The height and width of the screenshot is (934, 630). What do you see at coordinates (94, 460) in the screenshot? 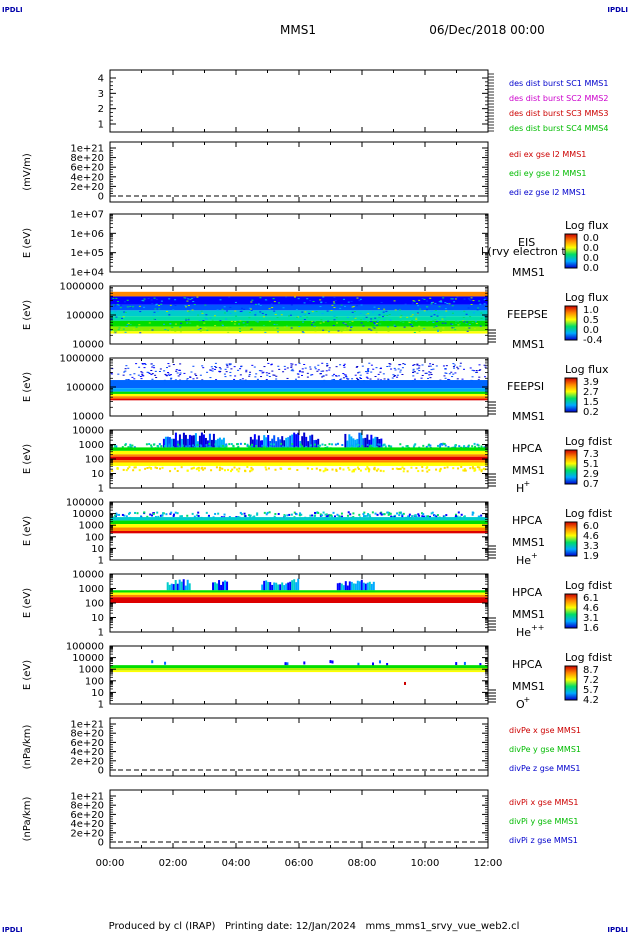
I see `y-tick-label: 100` at bounding box center [94, 460].